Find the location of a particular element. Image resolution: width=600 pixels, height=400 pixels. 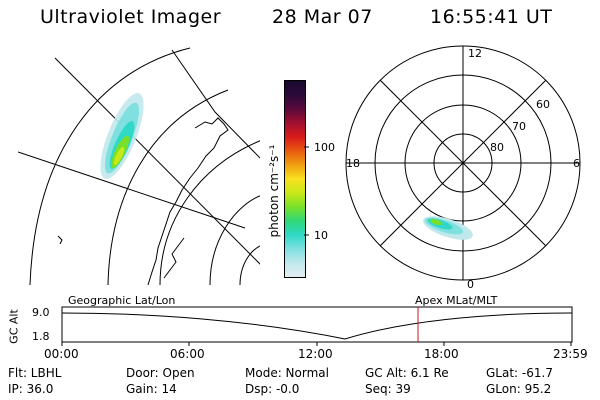

aurora-emission-geo is located at coordinates (122, 136).